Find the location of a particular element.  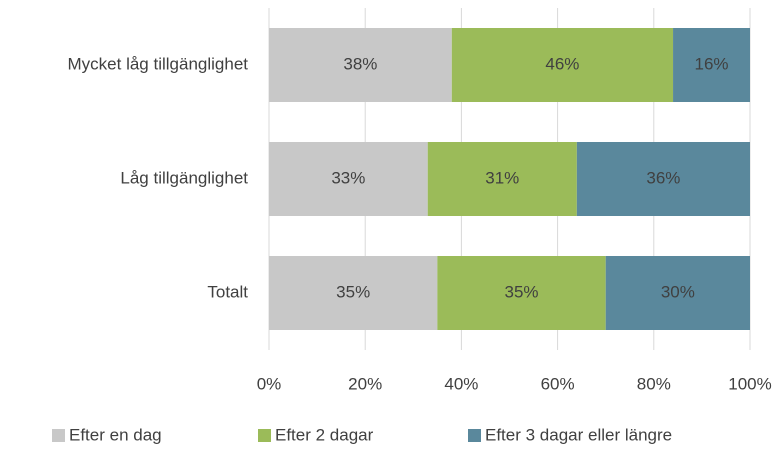

x-tick-label: 60% is located at coordinates (558, 383).